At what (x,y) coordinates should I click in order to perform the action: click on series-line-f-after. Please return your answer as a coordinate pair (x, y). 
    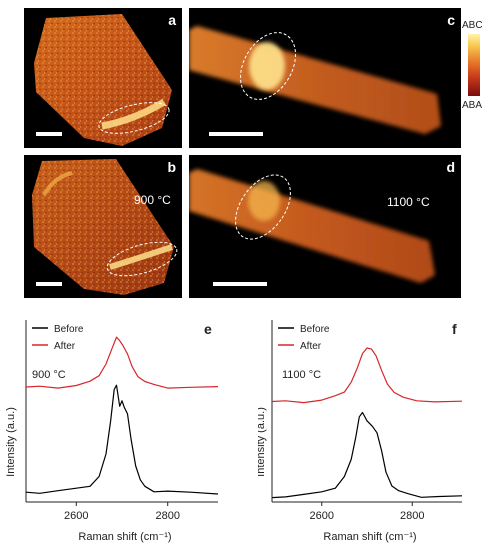
    Looking at the image, I should click on (367, 375).